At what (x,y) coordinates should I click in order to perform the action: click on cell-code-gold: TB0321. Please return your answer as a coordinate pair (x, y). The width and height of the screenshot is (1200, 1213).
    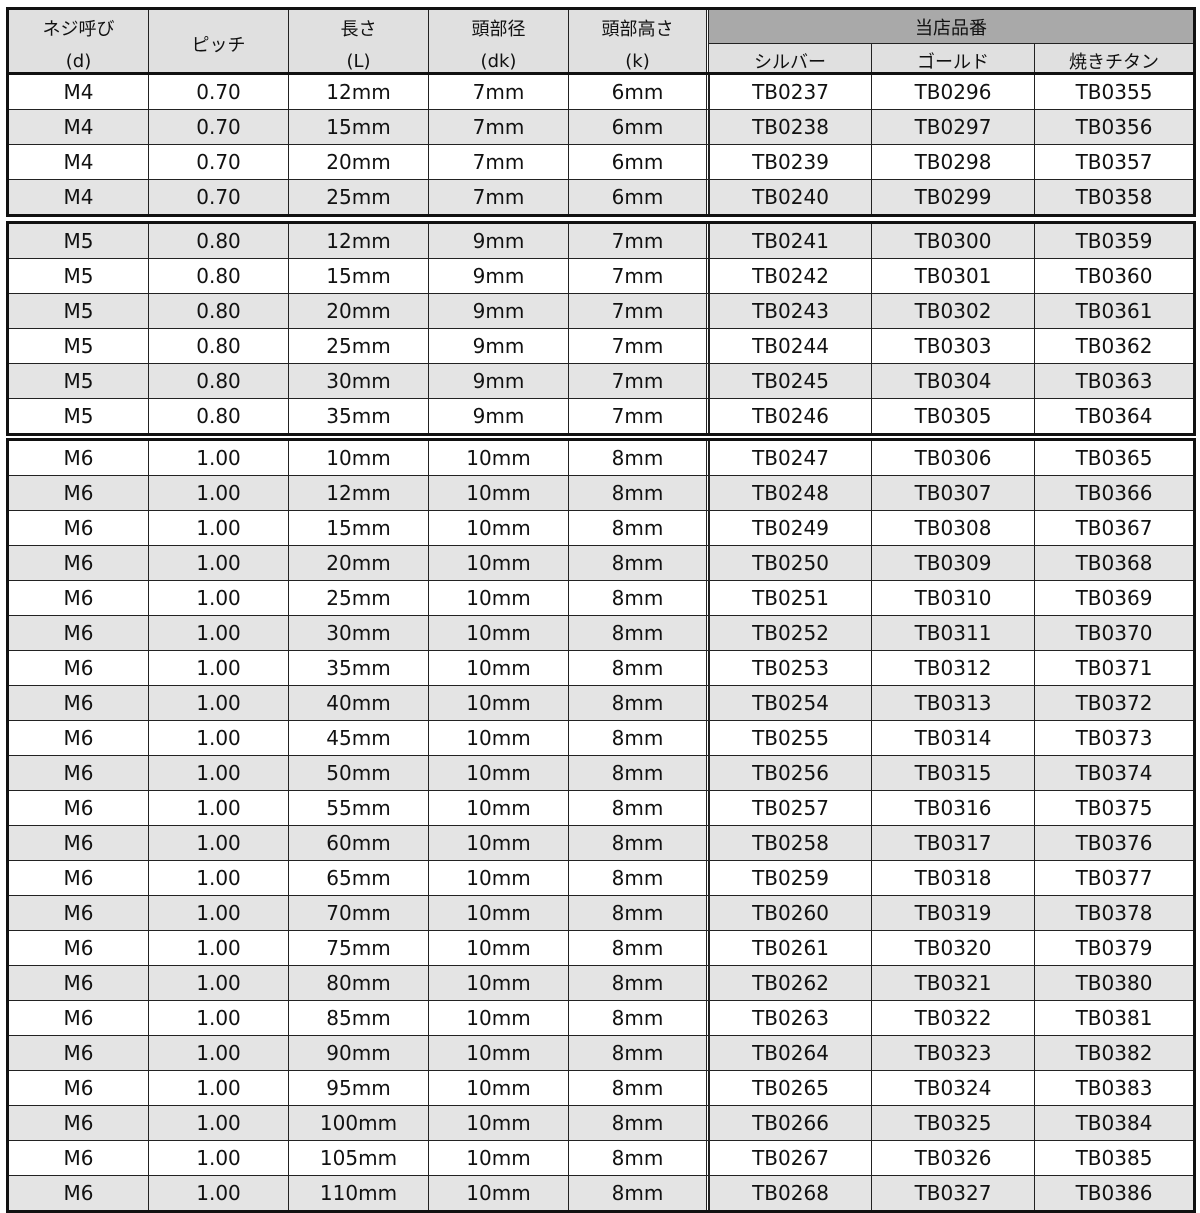
    Looking at the image, I should click on (952, 983).